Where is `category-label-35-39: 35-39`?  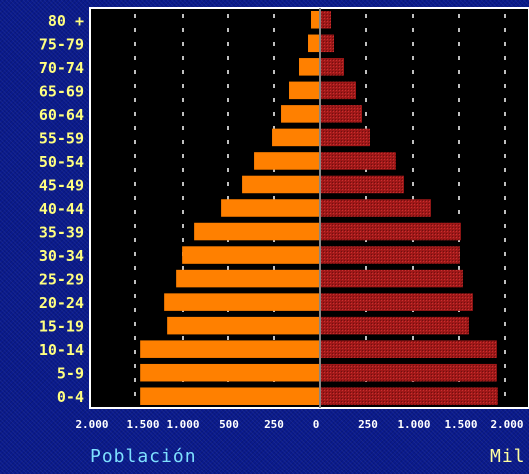
category-label-35-39: 35-39 is located at coordinates (61, 233).